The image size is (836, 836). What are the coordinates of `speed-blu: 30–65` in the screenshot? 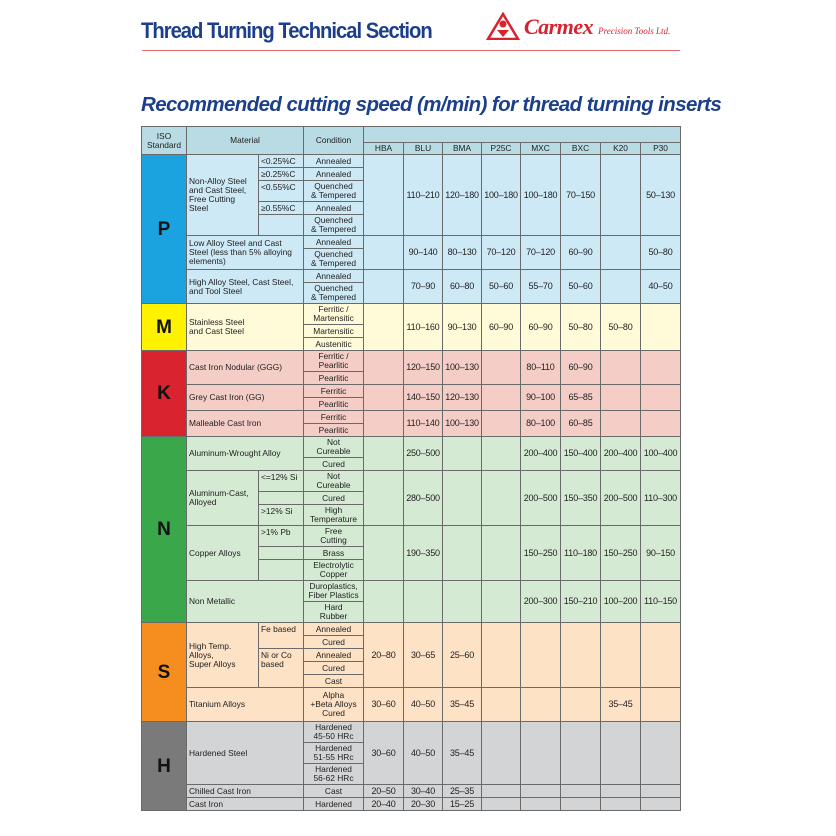 It's located at (423, 655).